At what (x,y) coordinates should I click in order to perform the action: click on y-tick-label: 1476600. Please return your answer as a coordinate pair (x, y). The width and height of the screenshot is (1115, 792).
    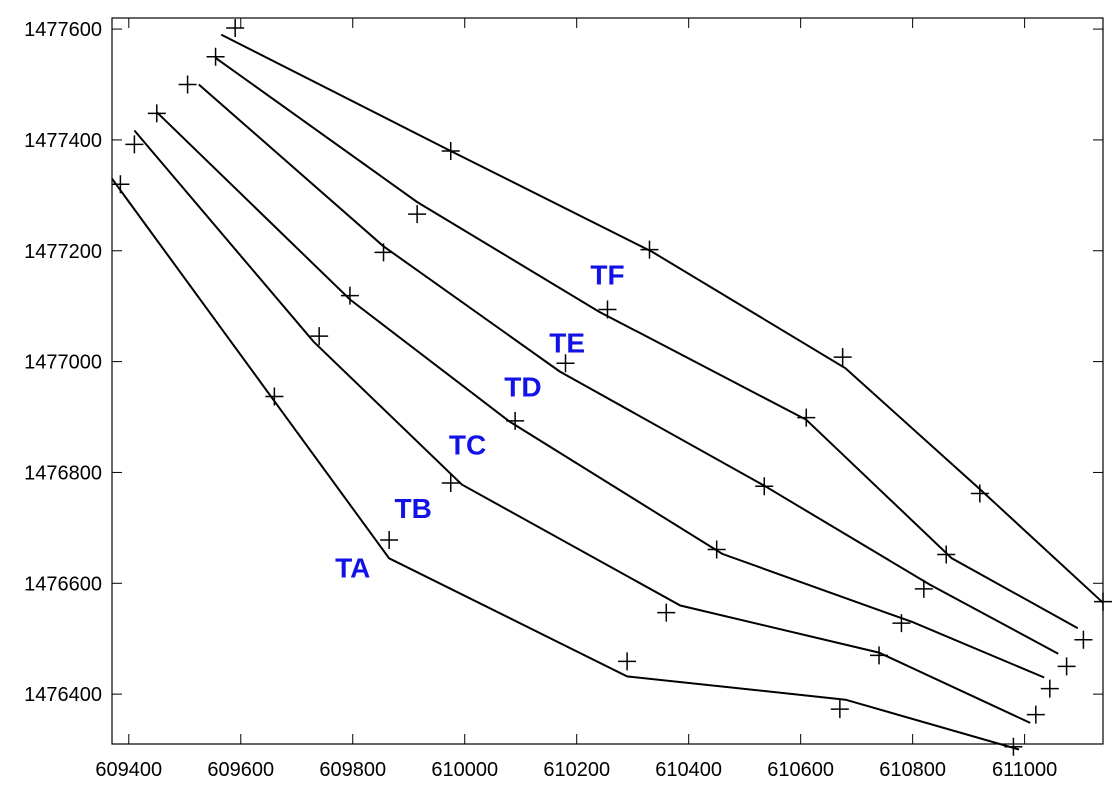
    Looking at the image, I should click on (63, 584).